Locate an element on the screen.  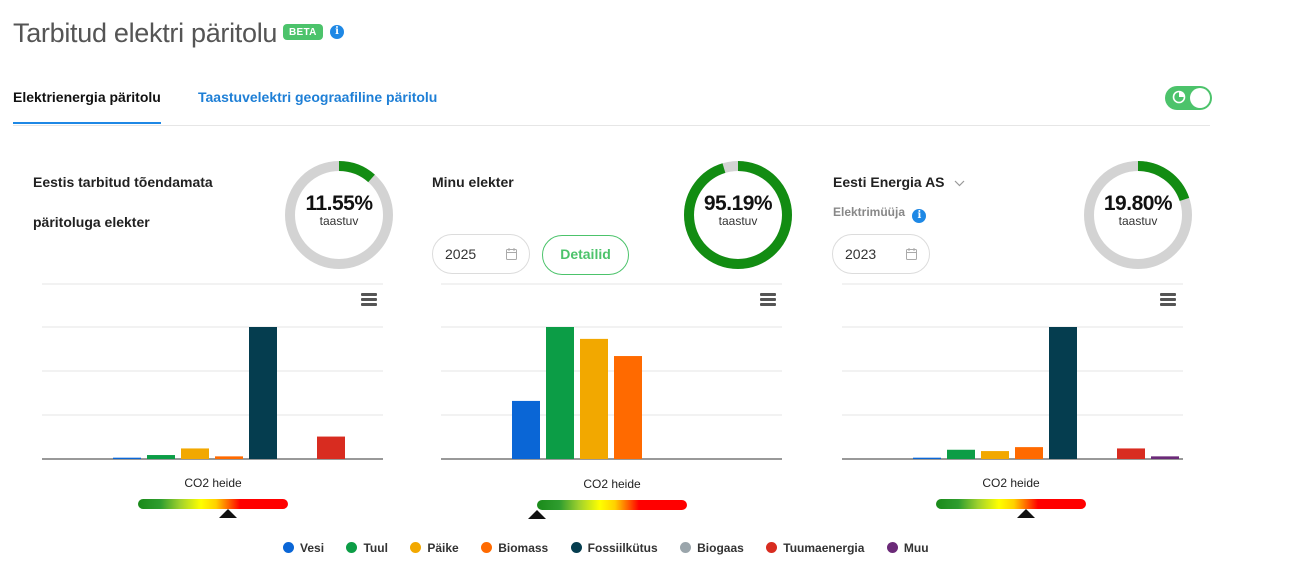
year-select: 2023 is located at coordinates (881, 254).